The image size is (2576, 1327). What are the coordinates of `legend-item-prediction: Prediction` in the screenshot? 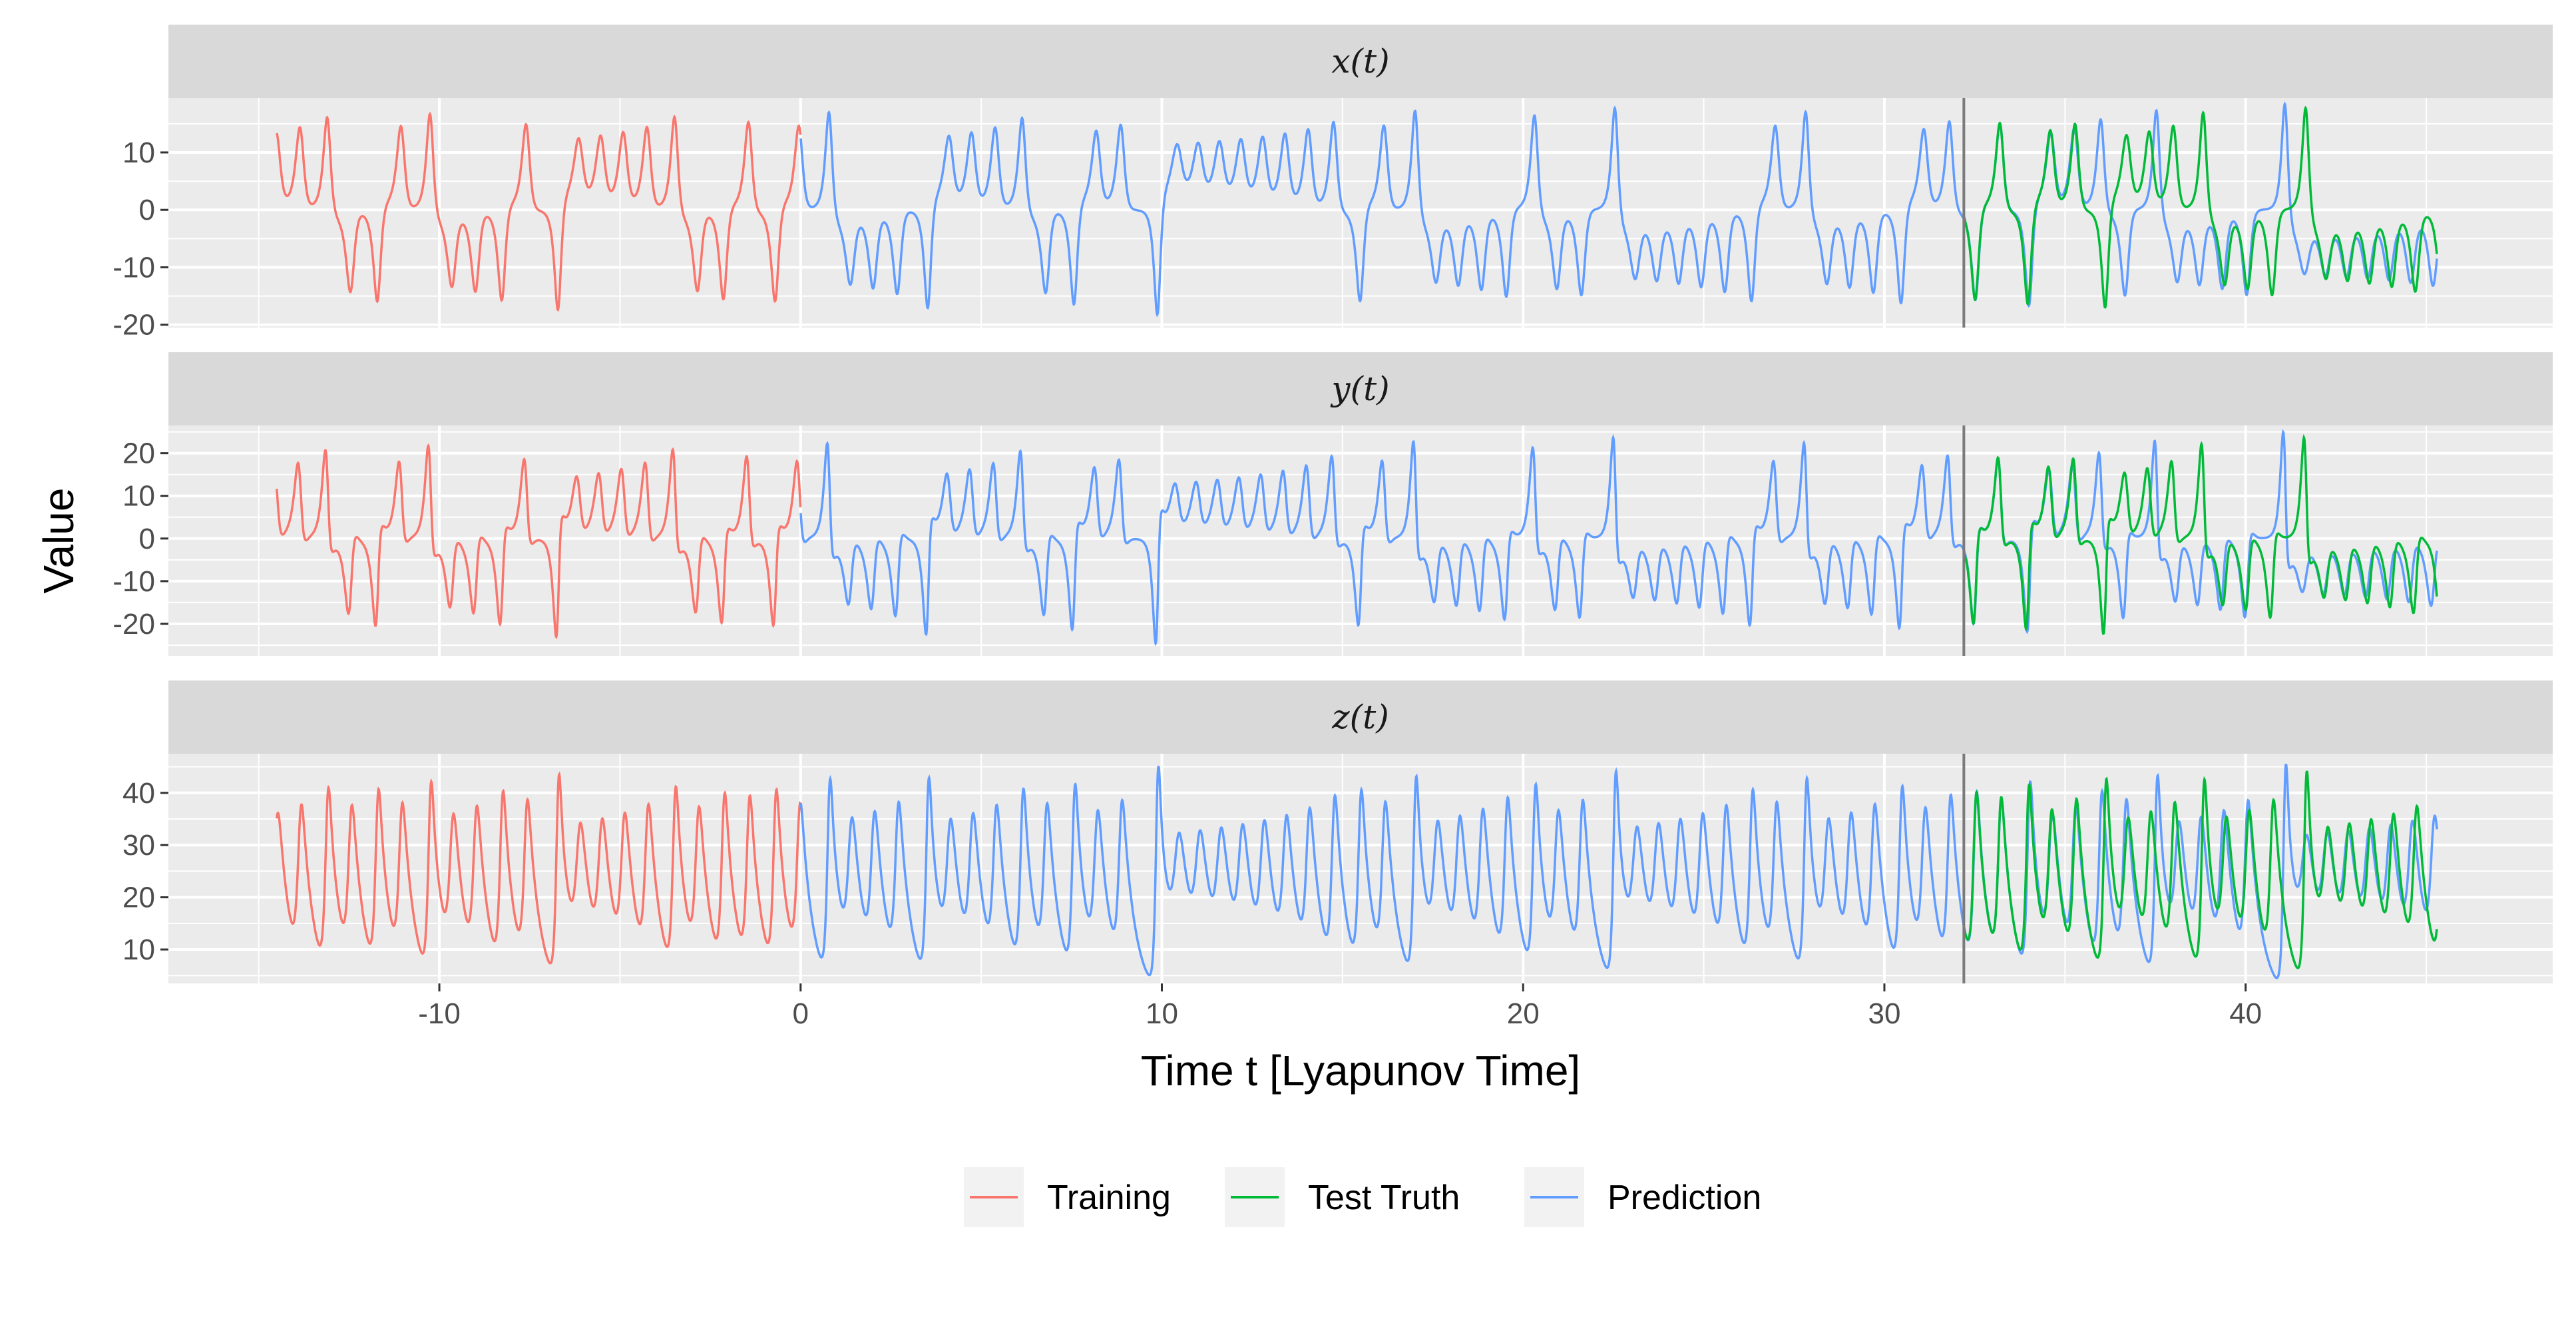 It's located at (1642, 1197).